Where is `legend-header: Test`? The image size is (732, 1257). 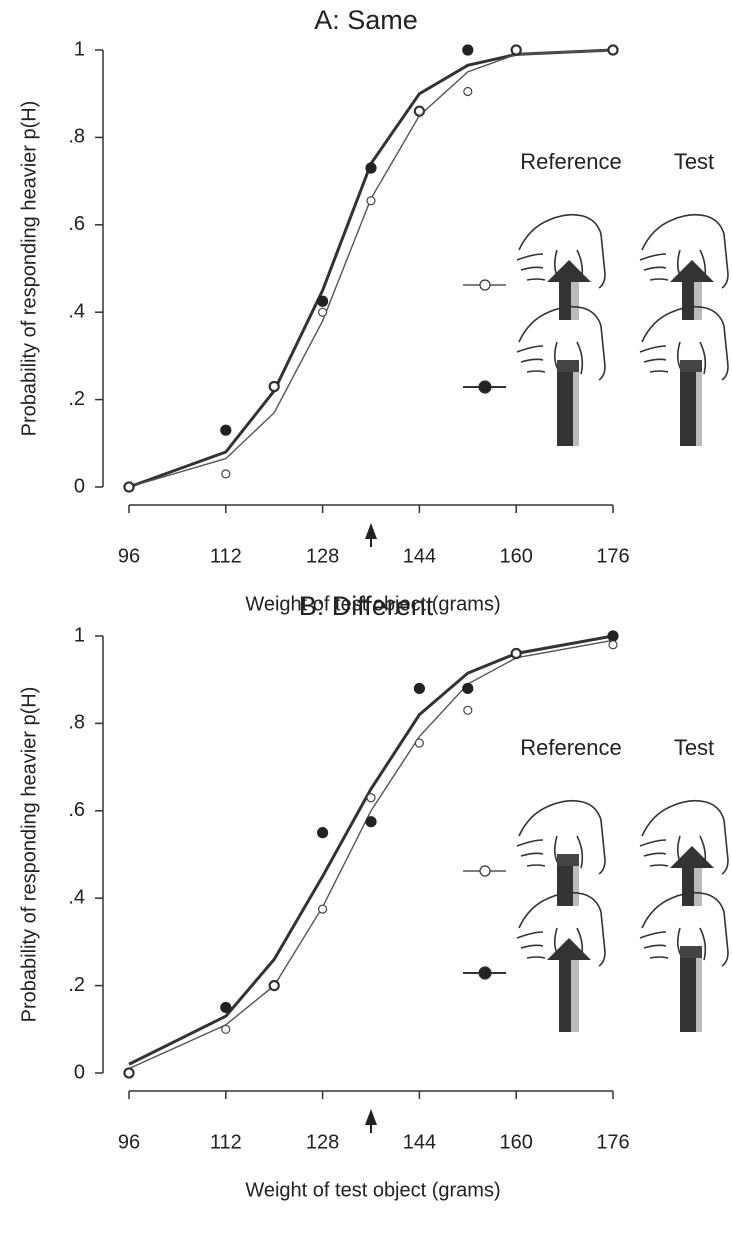
legend-header: Test is located at coordinates (694, 747).